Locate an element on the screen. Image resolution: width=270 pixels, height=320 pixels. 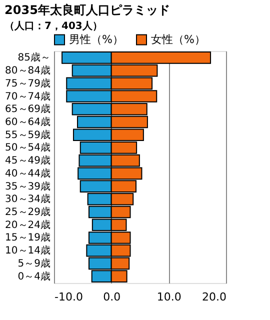
chart-subtitle: （人口：7，403人） is located at coordinates (53, 26).